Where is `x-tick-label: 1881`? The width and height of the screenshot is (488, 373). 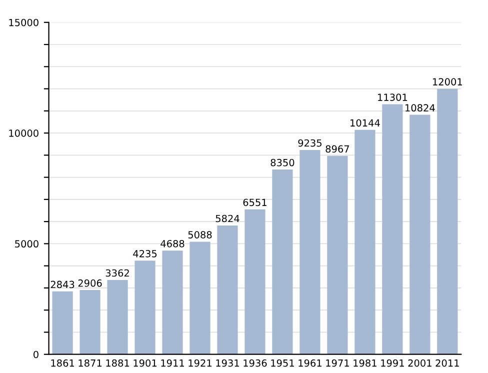 x-tick-label: 1881 is located at coordinates (117, 363).